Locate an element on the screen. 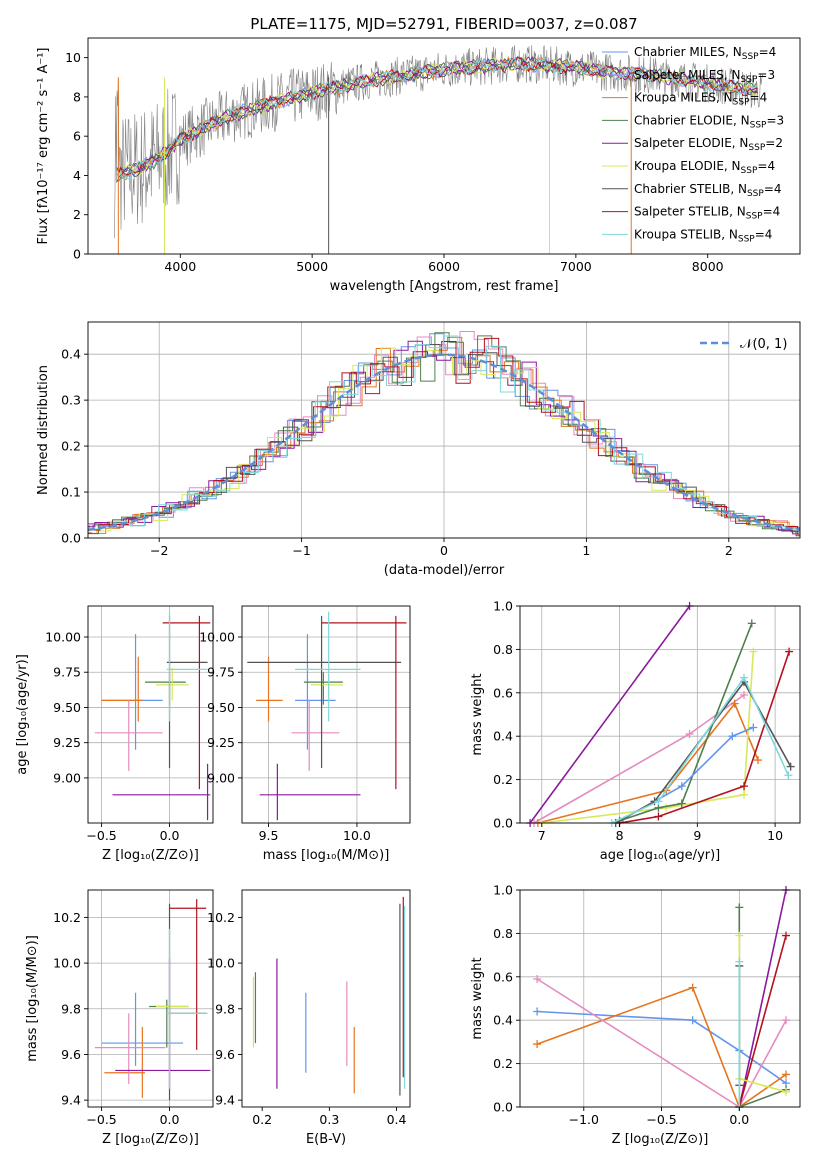 This screenshot has height=1170, width=819. legend-entry: Kroupa ELODIE, NSSP=4 is located at coordinates (704, 167).